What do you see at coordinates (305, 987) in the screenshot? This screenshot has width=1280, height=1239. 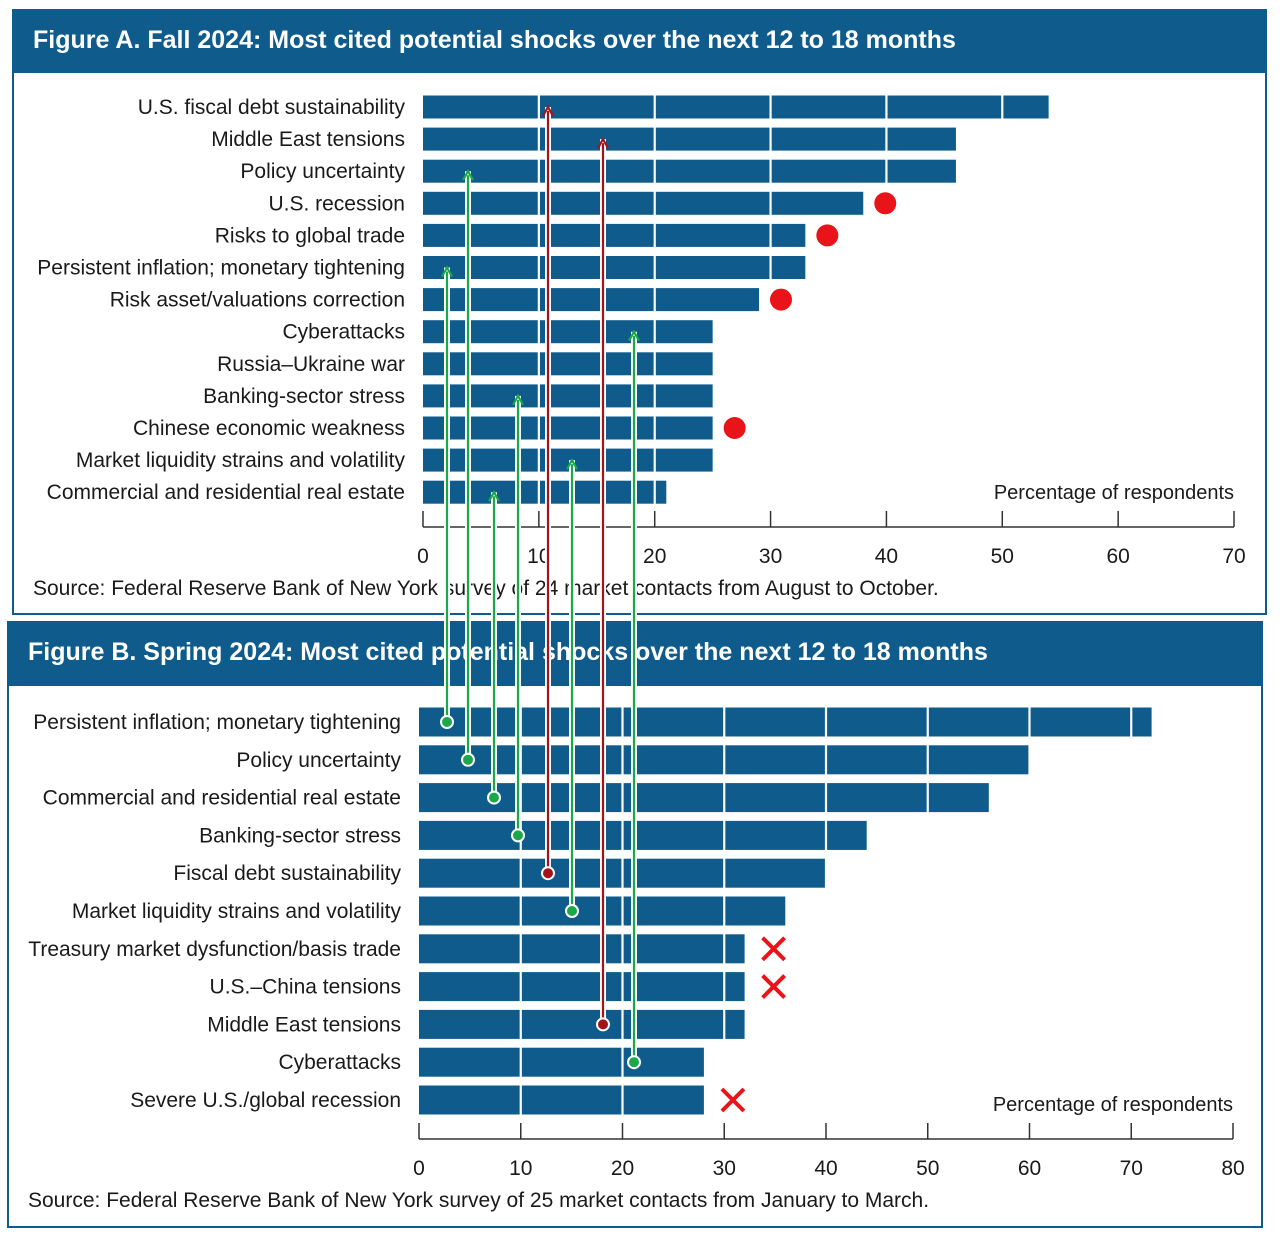 I see `category-label-b-u-s-china-tensions: U.S.–China tensions` at bounding box center [305, 987].